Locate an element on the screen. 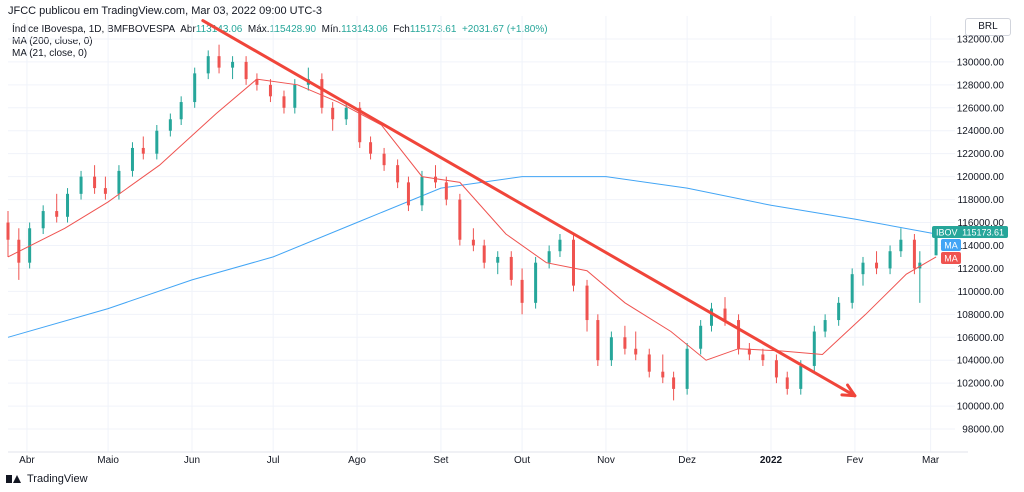  ma200-tag-label: MA is located at coordinates (951, 246).